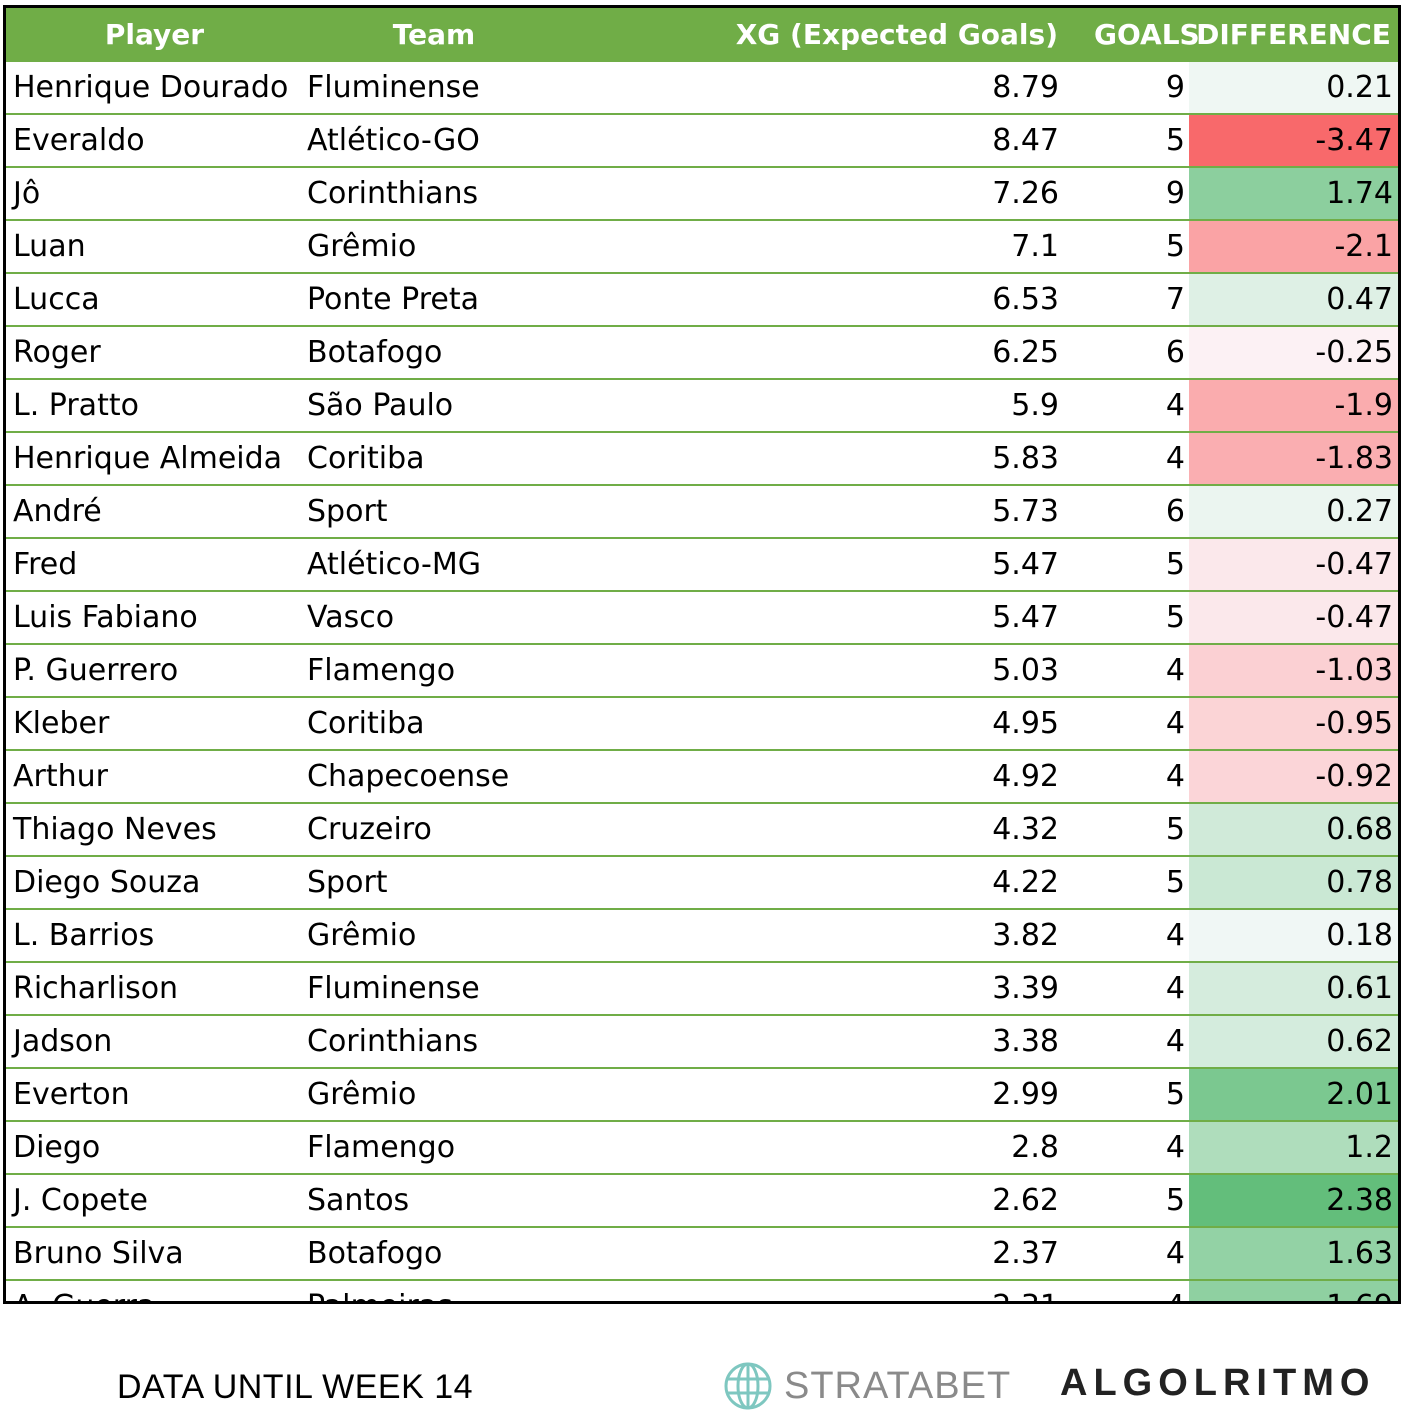  Describe the element at coordinates (829, 1042) in the screenshot. I see `xg-cell: 3.38` at that location.